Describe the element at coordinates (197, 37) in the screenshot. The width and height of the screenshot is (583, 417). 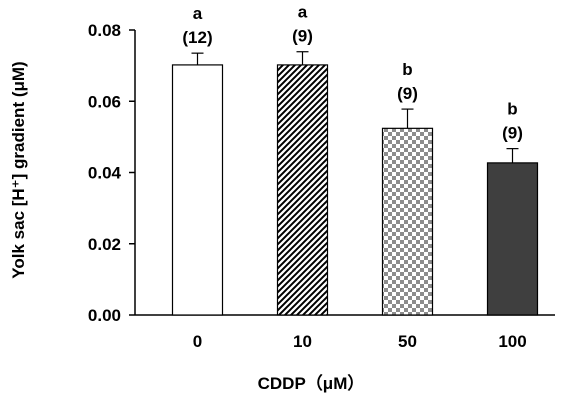
I see `sample-size-label: (12)` at that location.